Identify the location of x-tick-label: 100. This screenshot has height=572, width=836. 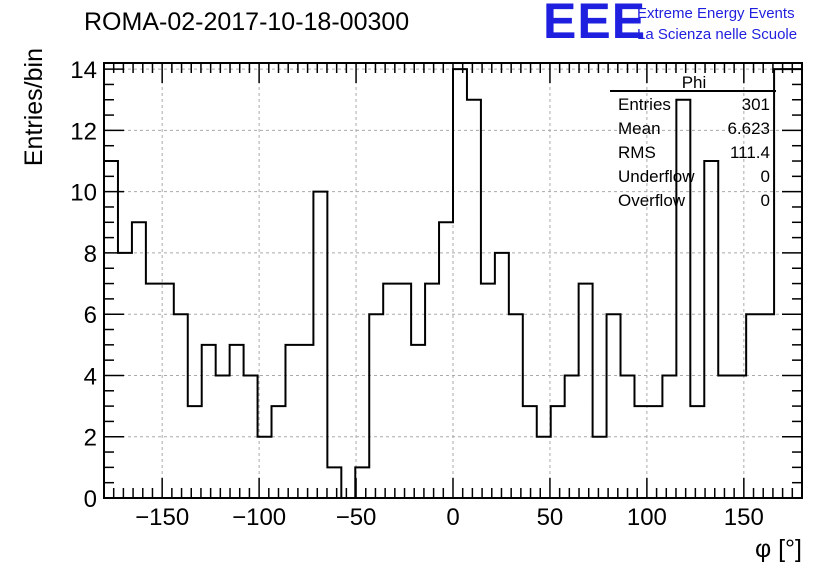
(647, 517).